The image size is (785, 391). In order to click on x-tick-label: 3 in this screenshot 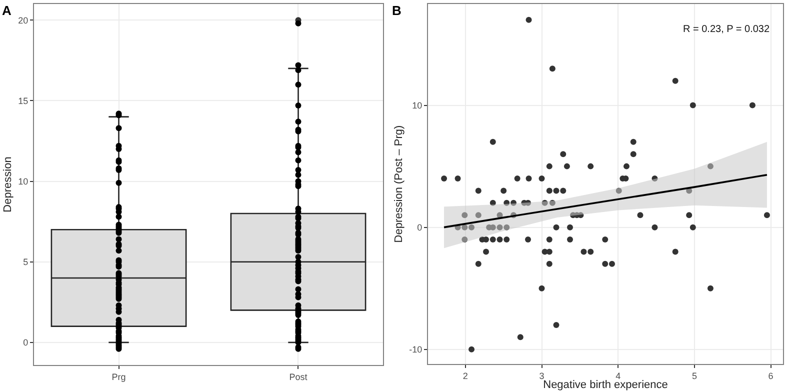, I will do `click(541, 375)`.